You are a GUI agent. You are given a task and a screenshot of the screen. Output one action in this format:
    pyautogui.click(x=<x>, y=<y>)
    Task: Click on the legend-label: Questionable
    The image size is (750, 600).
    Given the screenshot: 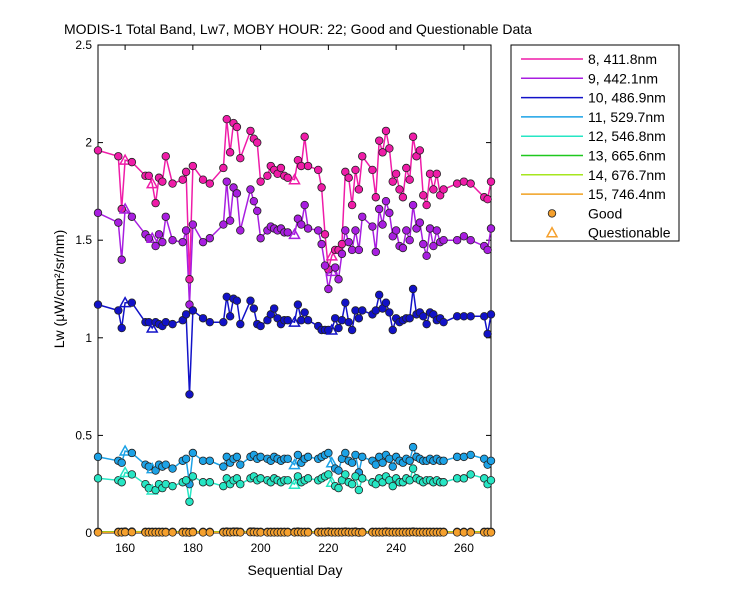 What is the action you would take?
    pyautogui.click(x=629, y=233)
    